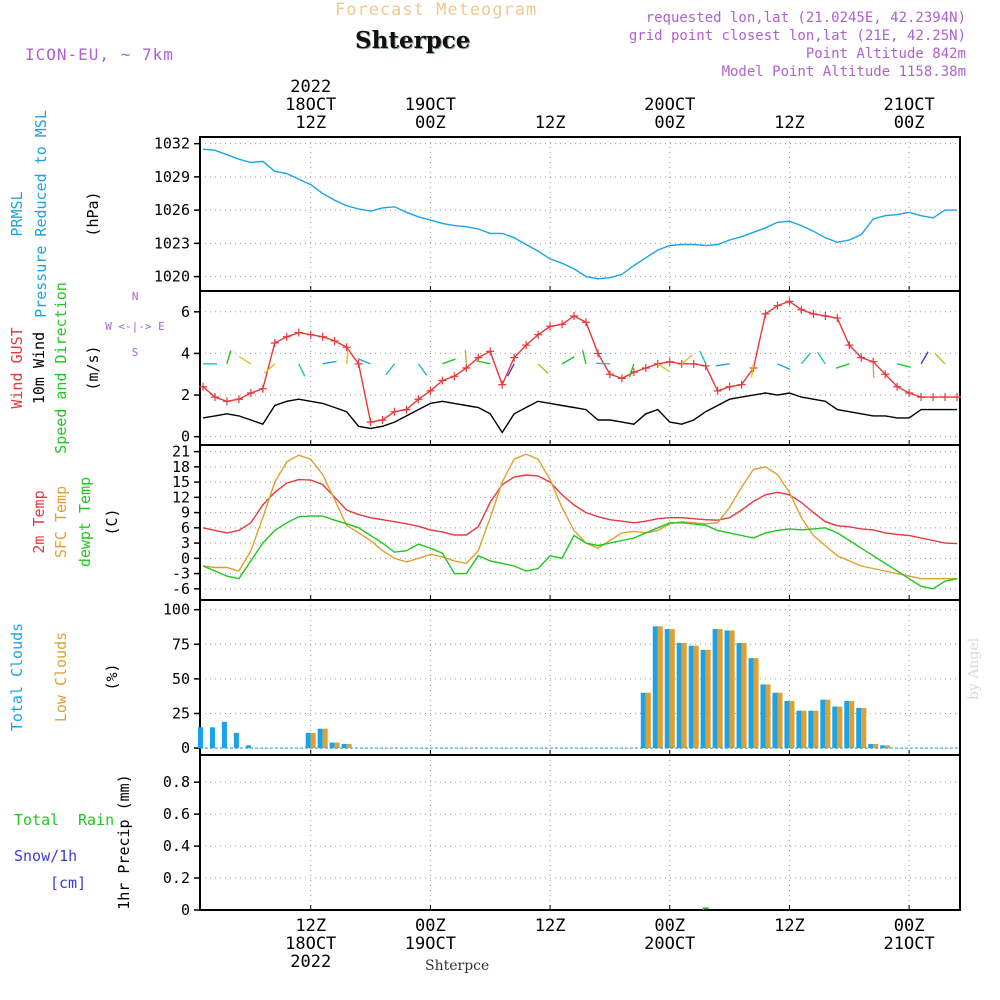 The height and width of the screenshot is (1000, 1000). What do you see at coordinates (909, 123) in the screenshot?
I see `top-hour-label: 00Z` at bounding box center [909, 123].